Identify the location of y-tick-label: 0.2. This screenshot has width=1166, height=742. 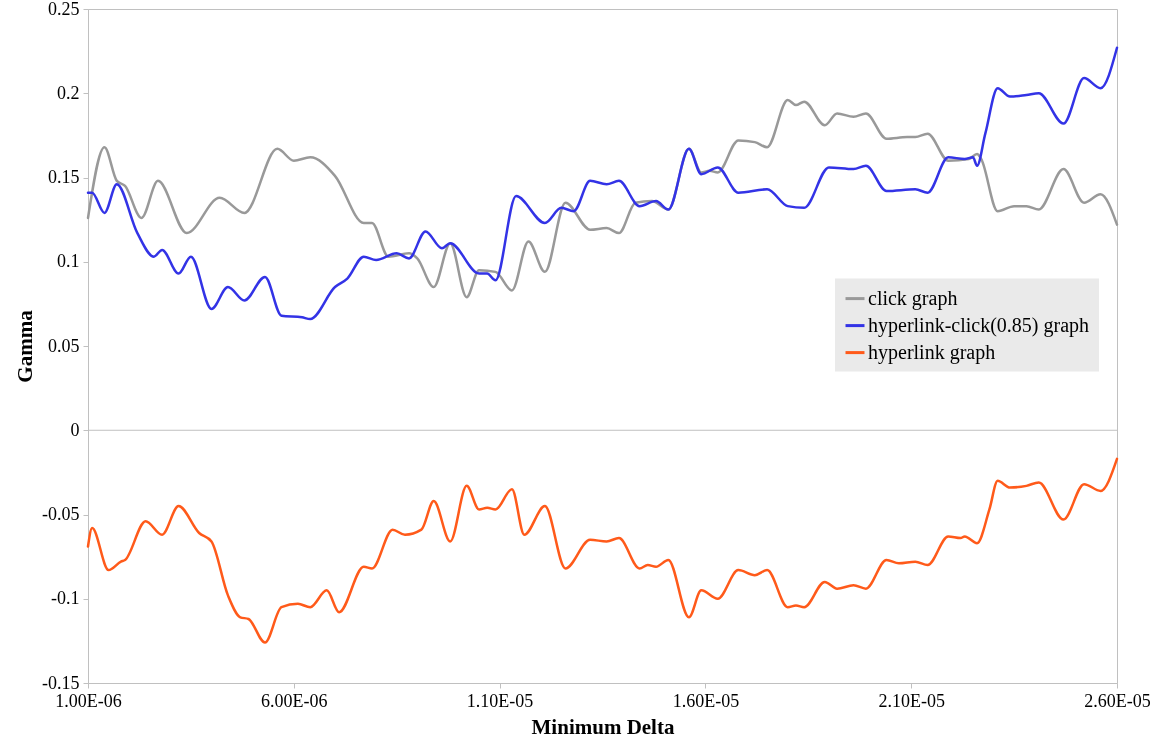
(68, 92).